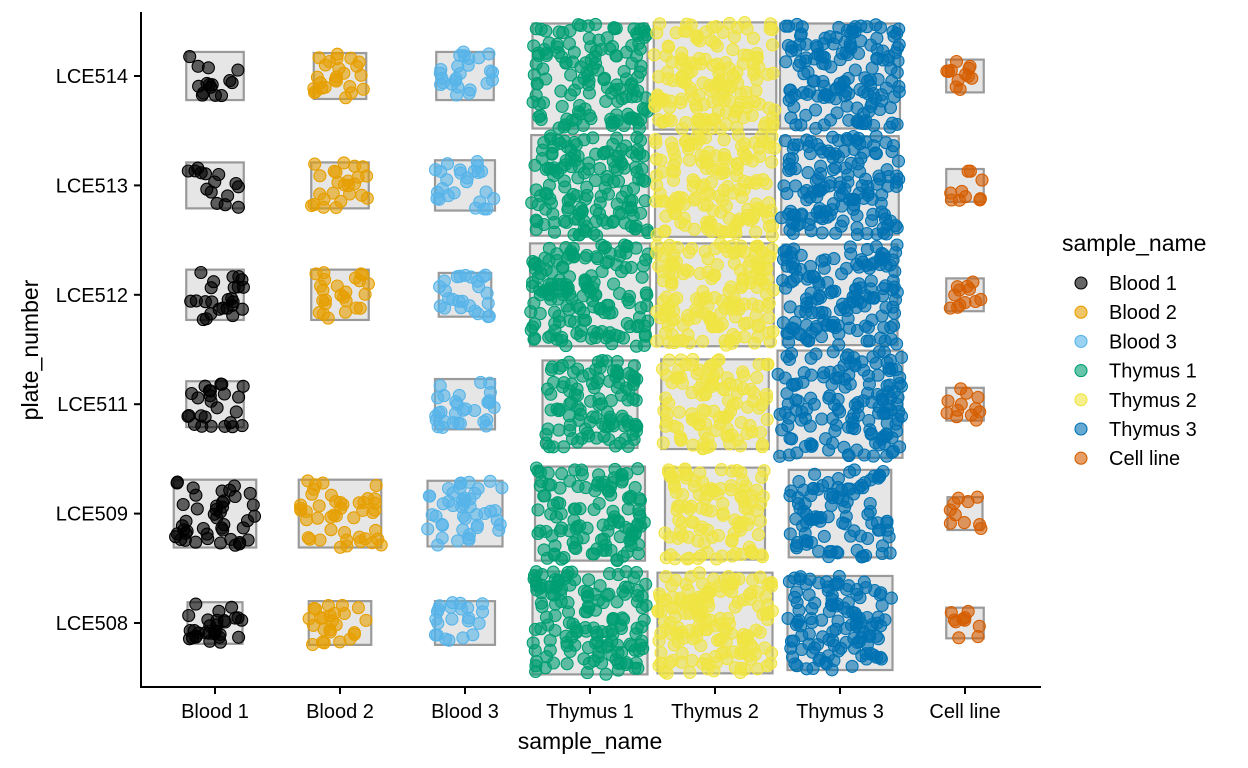  I want to click on x-tick-label: Thymus 2, so click(715, 712).